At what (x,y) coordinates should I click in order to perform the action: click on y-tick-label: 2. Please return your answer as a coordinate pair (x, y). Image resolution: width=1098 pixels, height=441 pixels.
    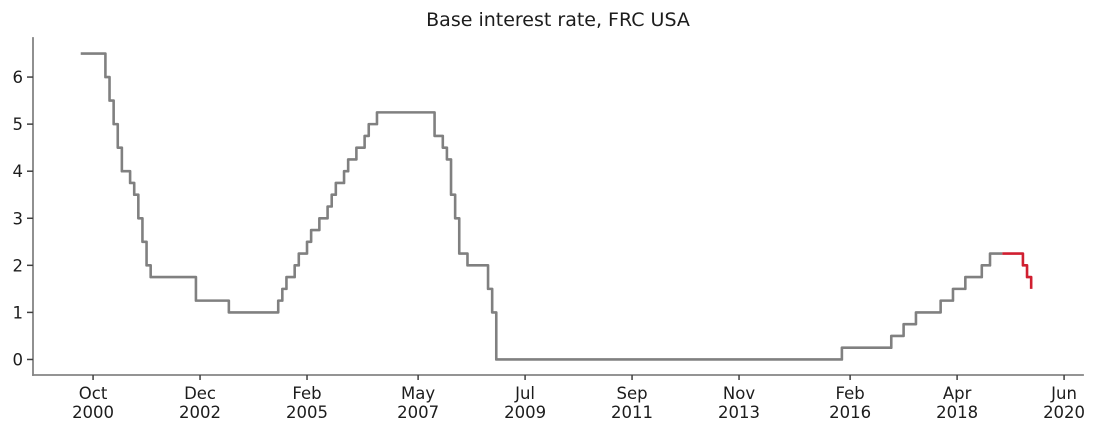
    Looking at the image, I should click on (18, 265).